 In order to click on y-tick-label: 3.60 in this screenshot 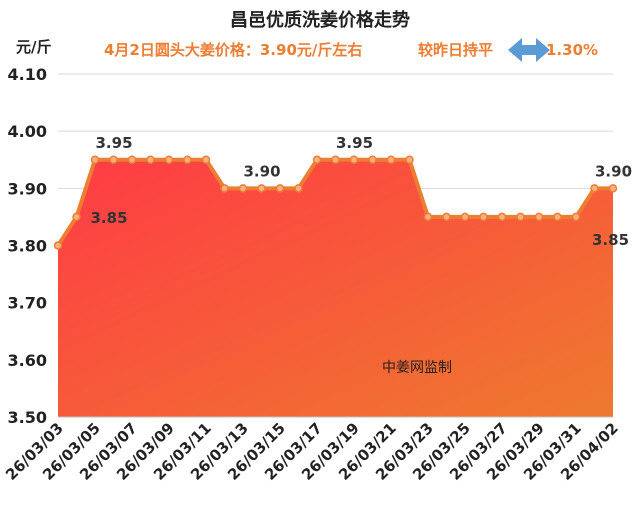, I will do `click(27, 360)`.